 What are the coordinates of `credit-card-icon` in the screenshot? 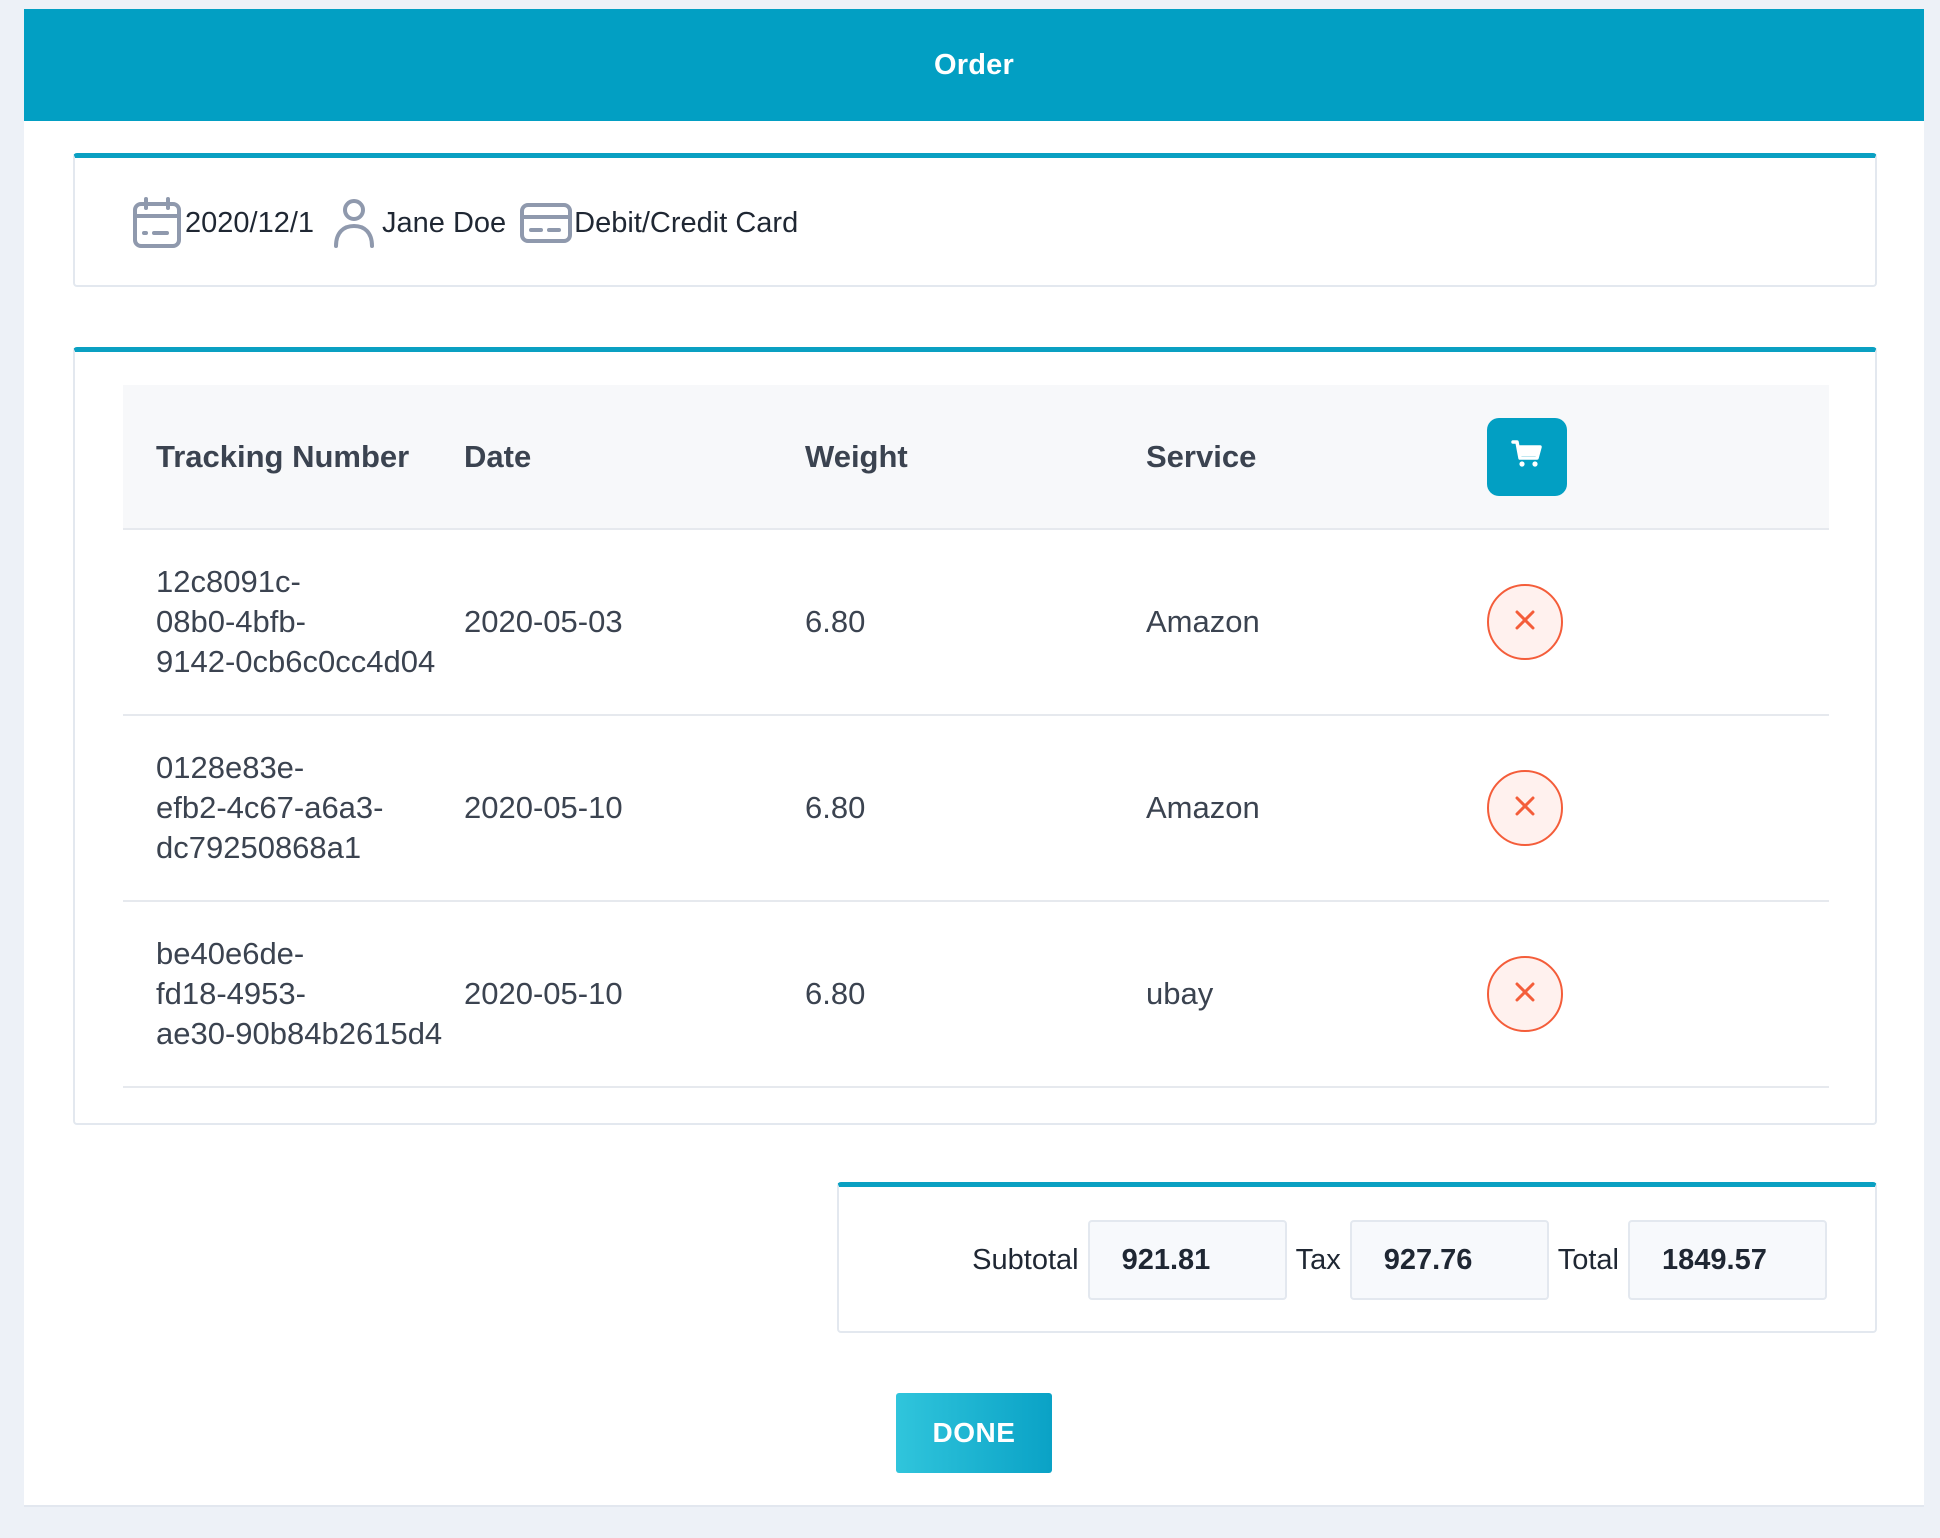 It's located at (546, 223).